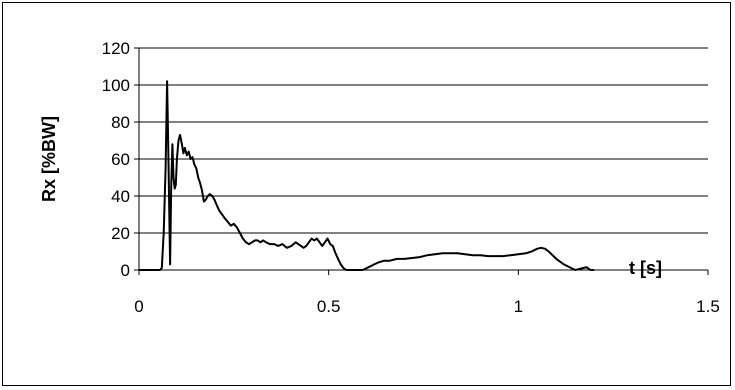  Describe the element at coordinates (427, 306) in the screenshot. I see `x-tick-labels: 0 0.5 1 1.5` at that location.